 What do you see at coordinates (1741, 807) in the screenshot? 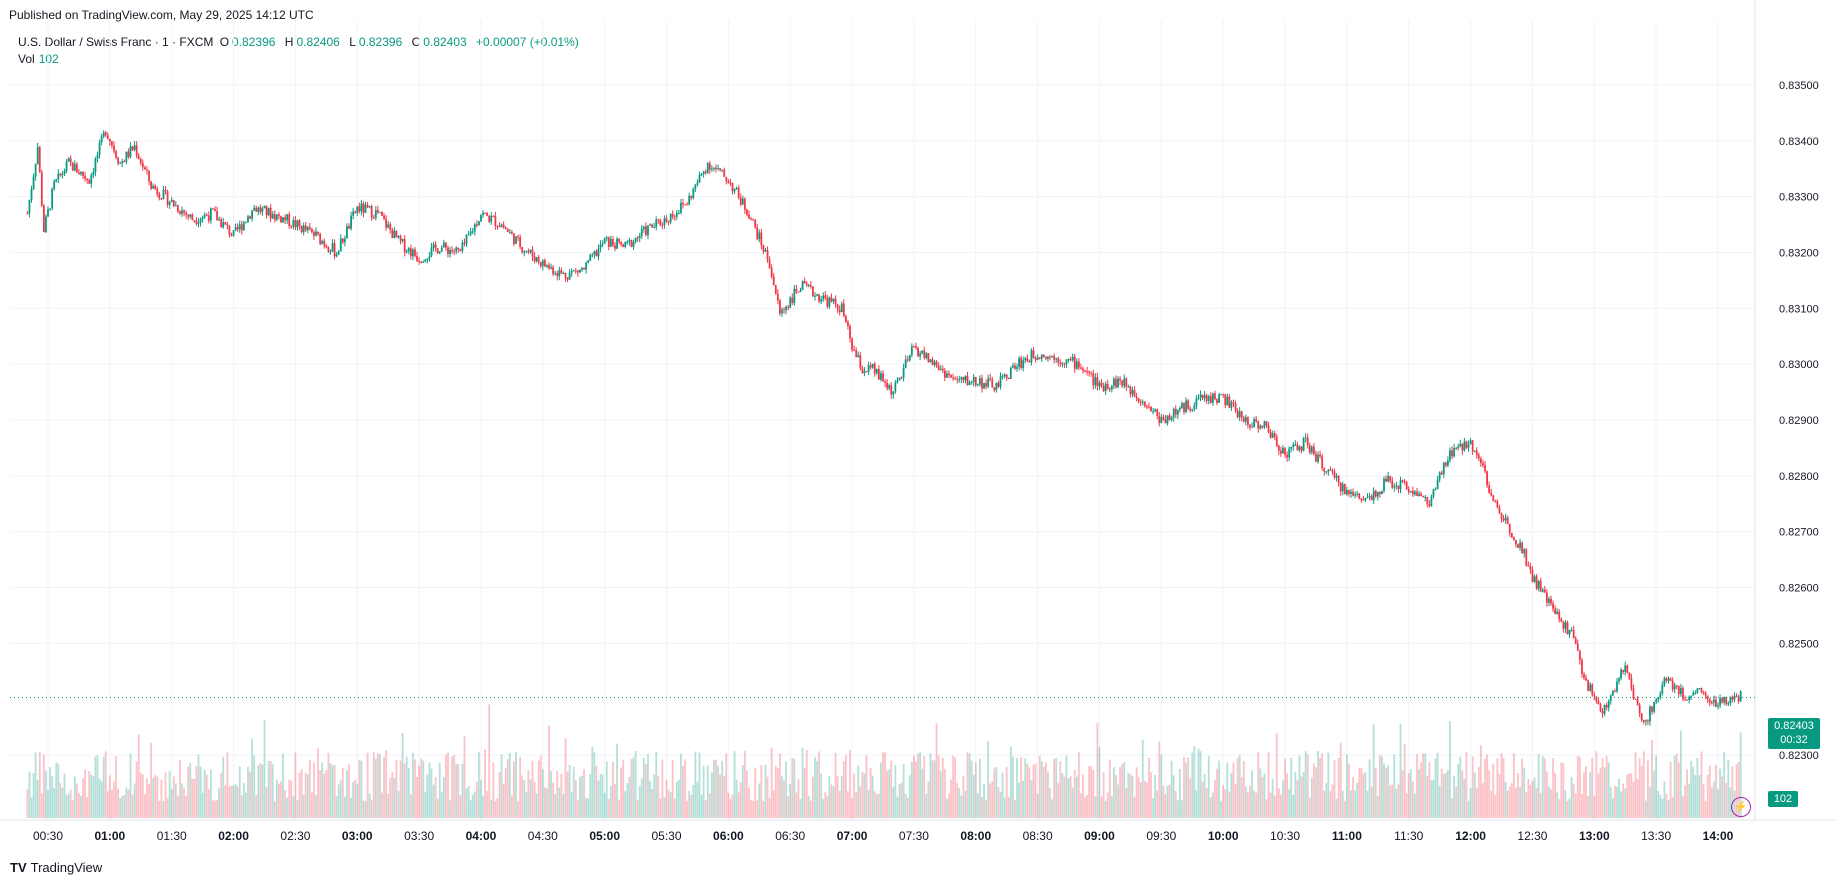
I see `lightning-icon: ⚡` at bounding box center [1741, 807].